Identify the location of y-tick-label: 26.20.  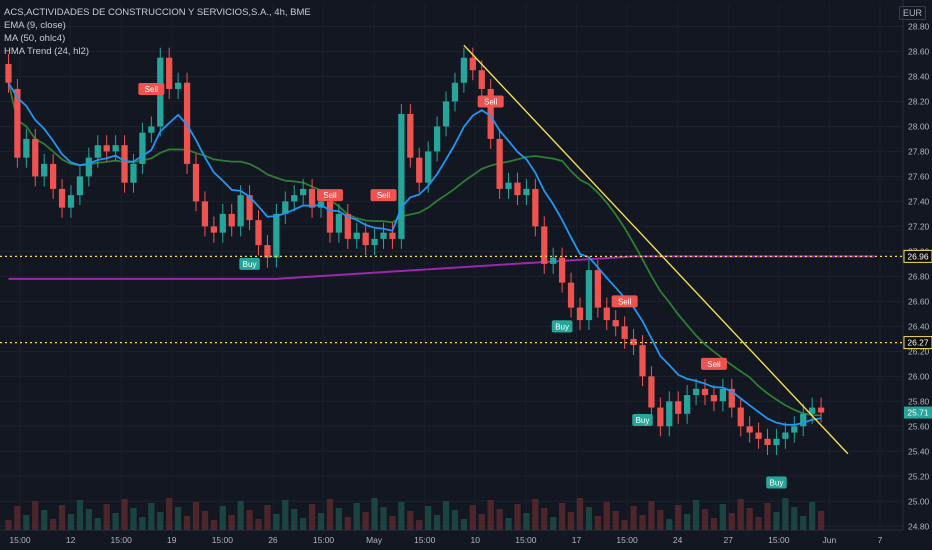
(919, 351).